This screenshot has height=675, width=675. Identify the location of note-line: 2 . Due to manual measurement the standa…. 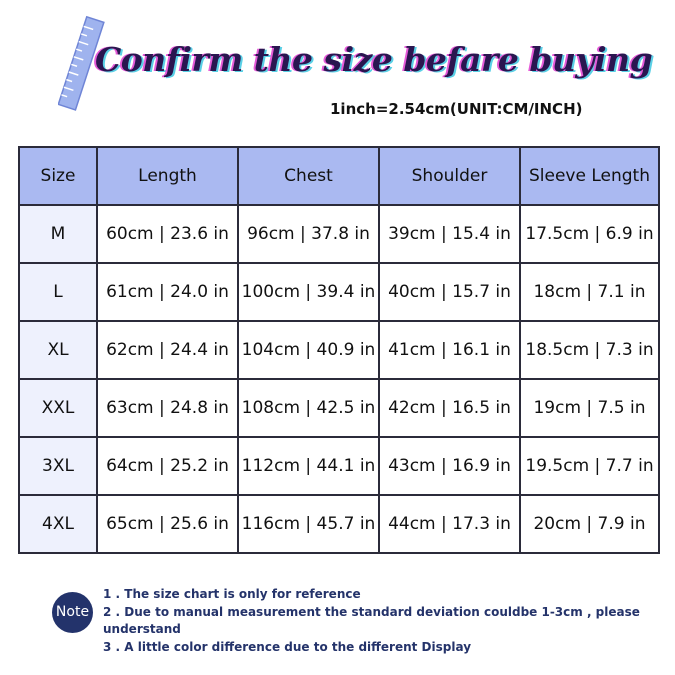
(371, 620).